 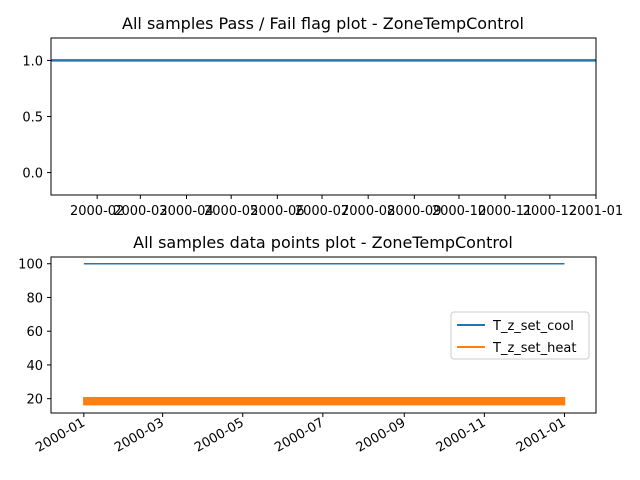 I want to click on y-tick-label: 1.0, so click(x=32, y=61).